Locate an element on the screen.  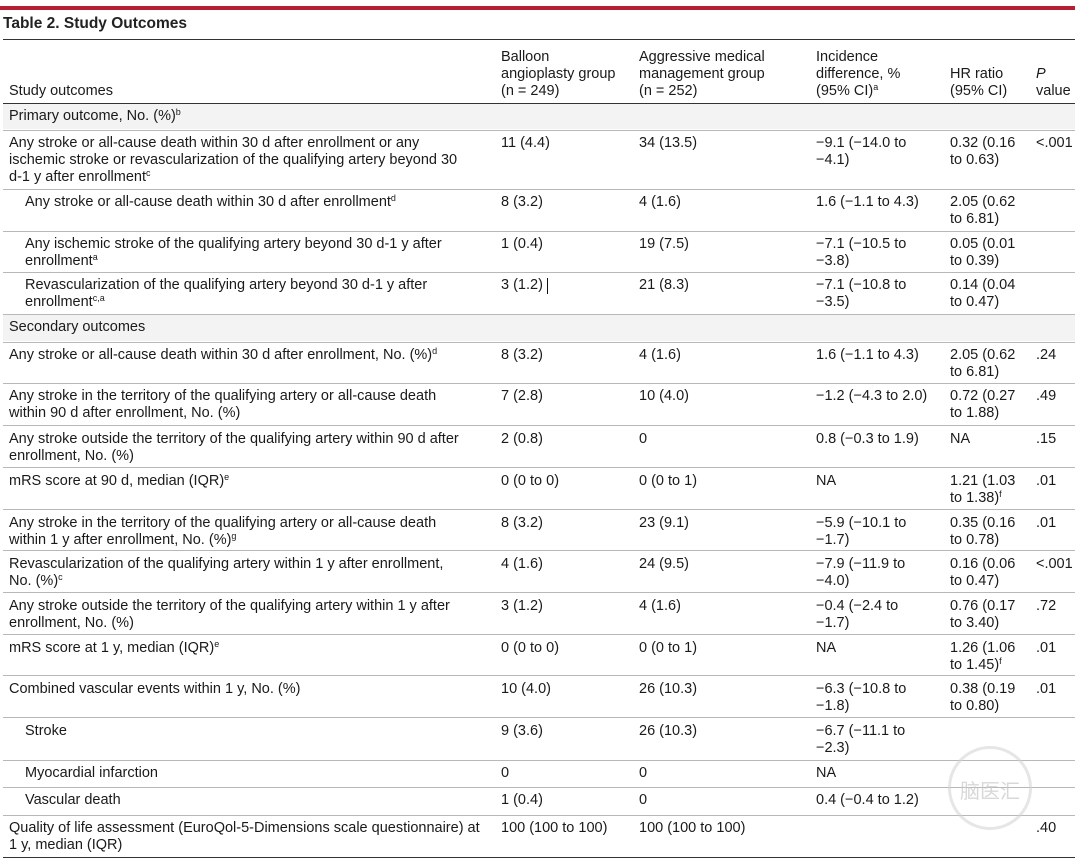
footnote-marker: e is located at coordinates (217, 644).